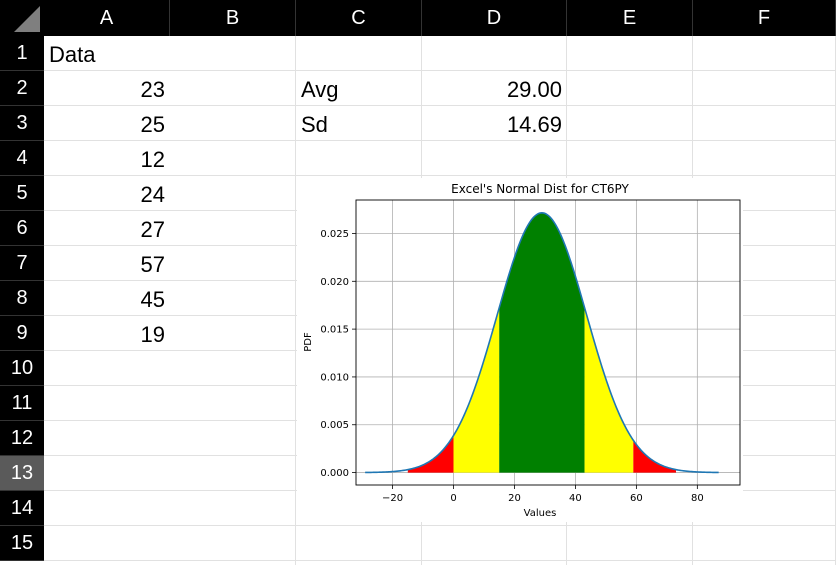 The height and width of the screenshot is (565, 836). I want to click on select-all-triangle-icon, so click(27, 19).